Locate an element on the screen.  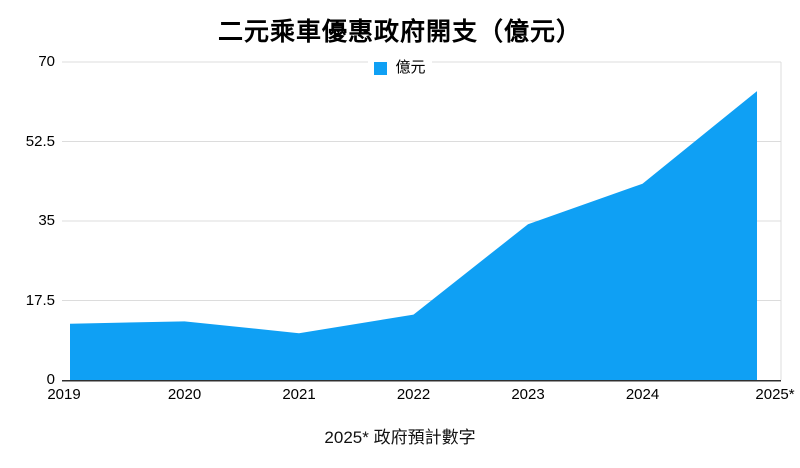
x-tick-label: 2019 is located at coordinates (64, 394).